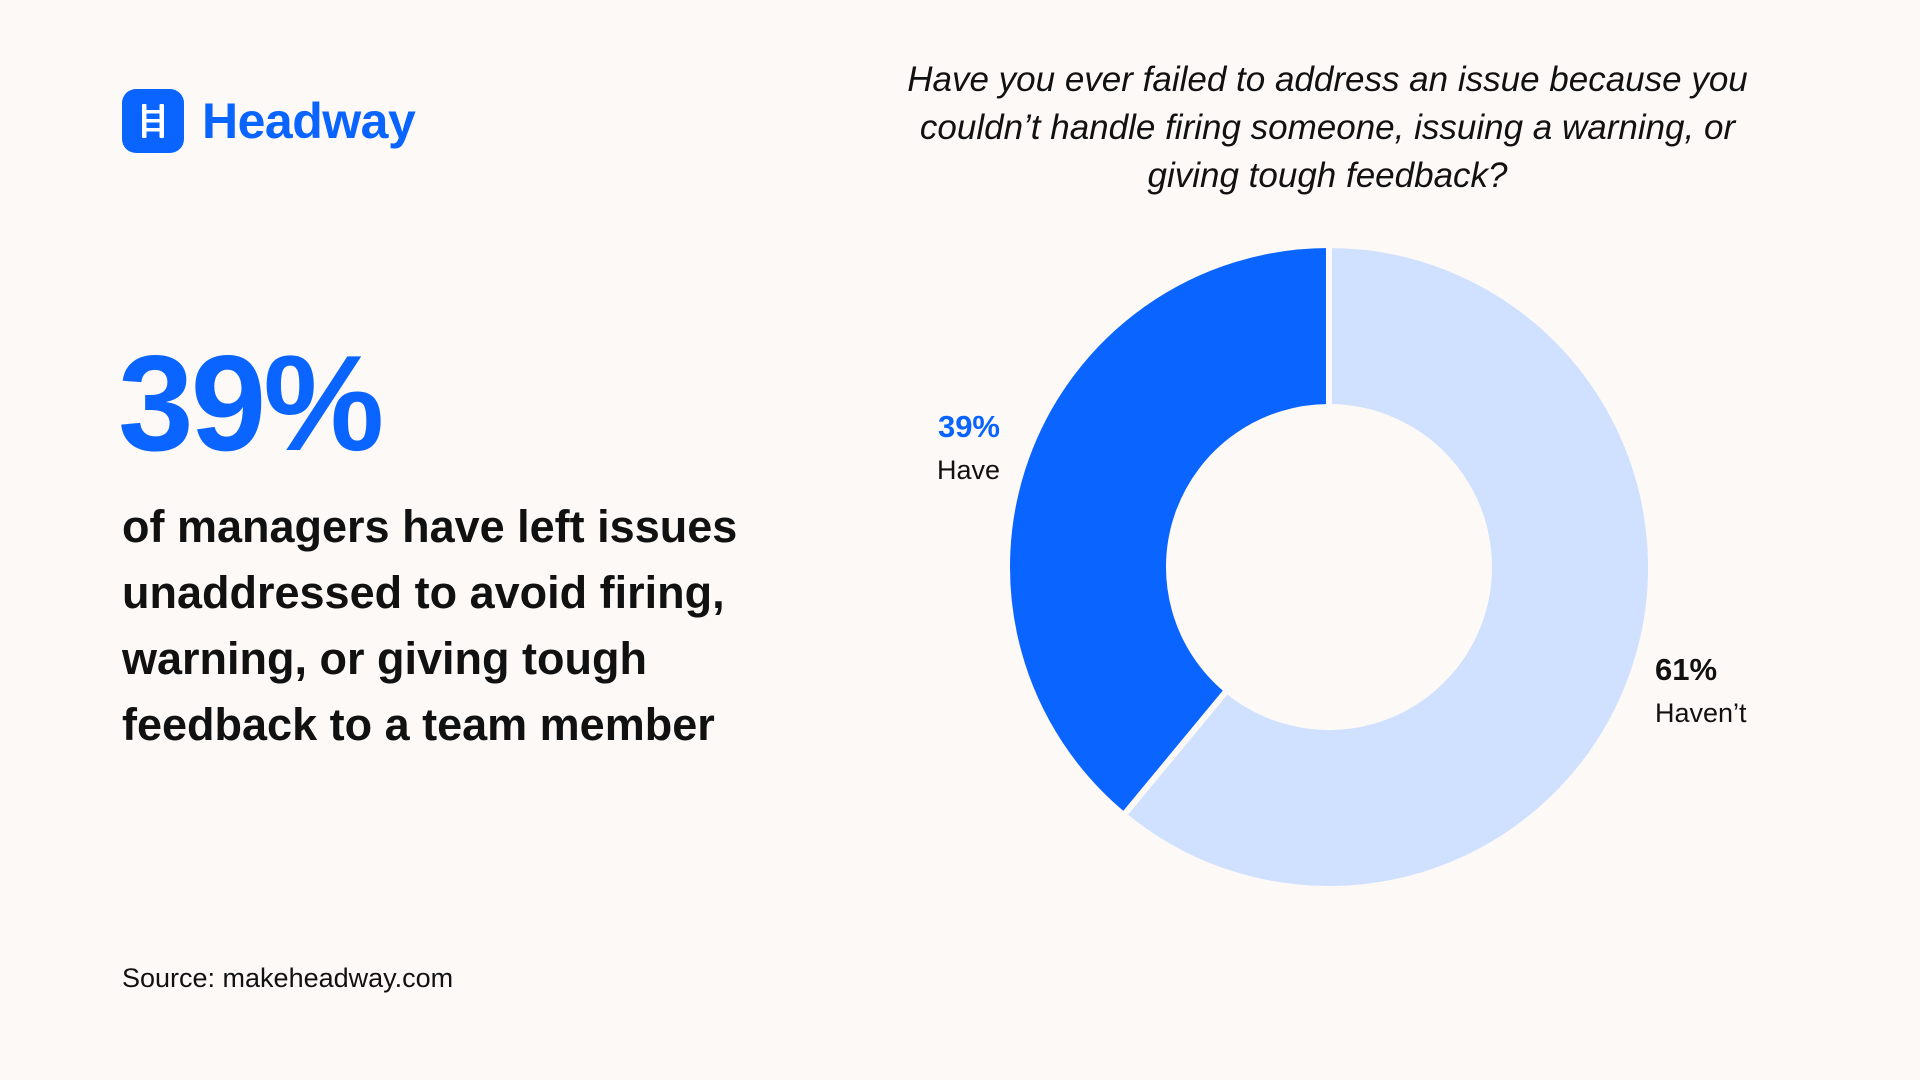 The width and height of the screenshot is (1920, 1080). What do you see at coordinates (1168, 530) in the screenshot?
I see `donut-slice-have` at bounding box center [1168, 530].